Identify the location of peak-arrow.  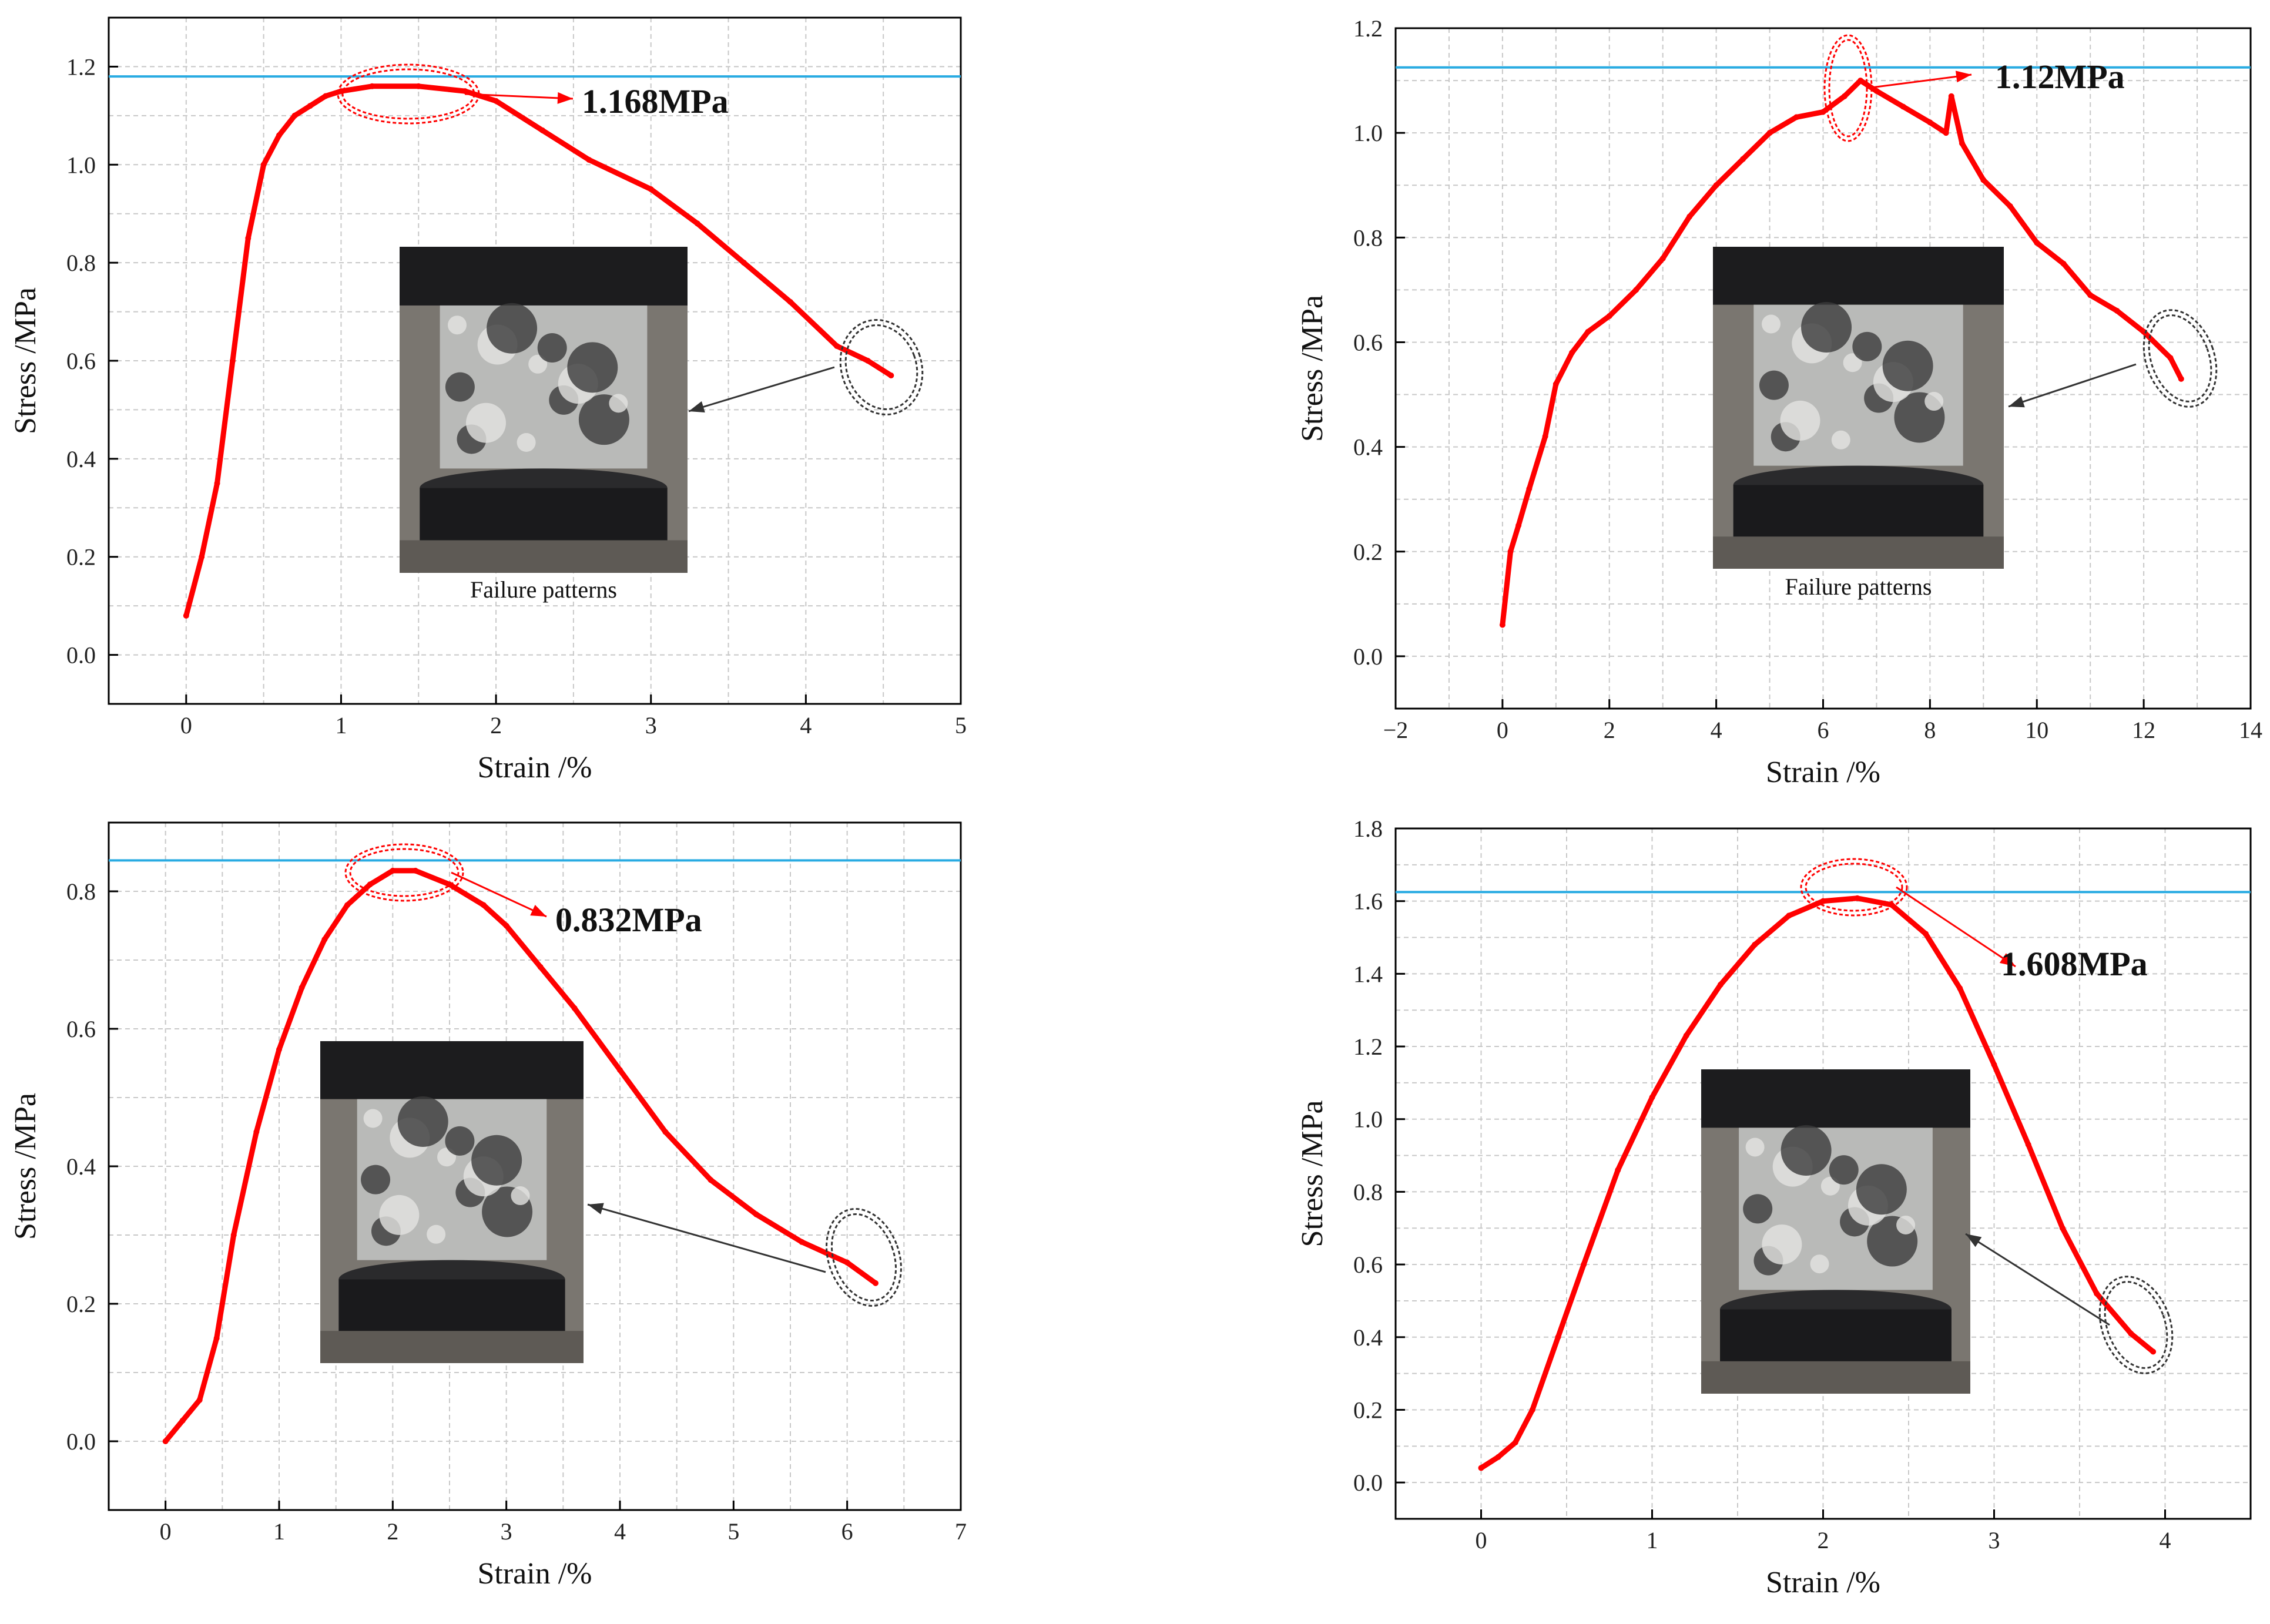
(1919, 81).